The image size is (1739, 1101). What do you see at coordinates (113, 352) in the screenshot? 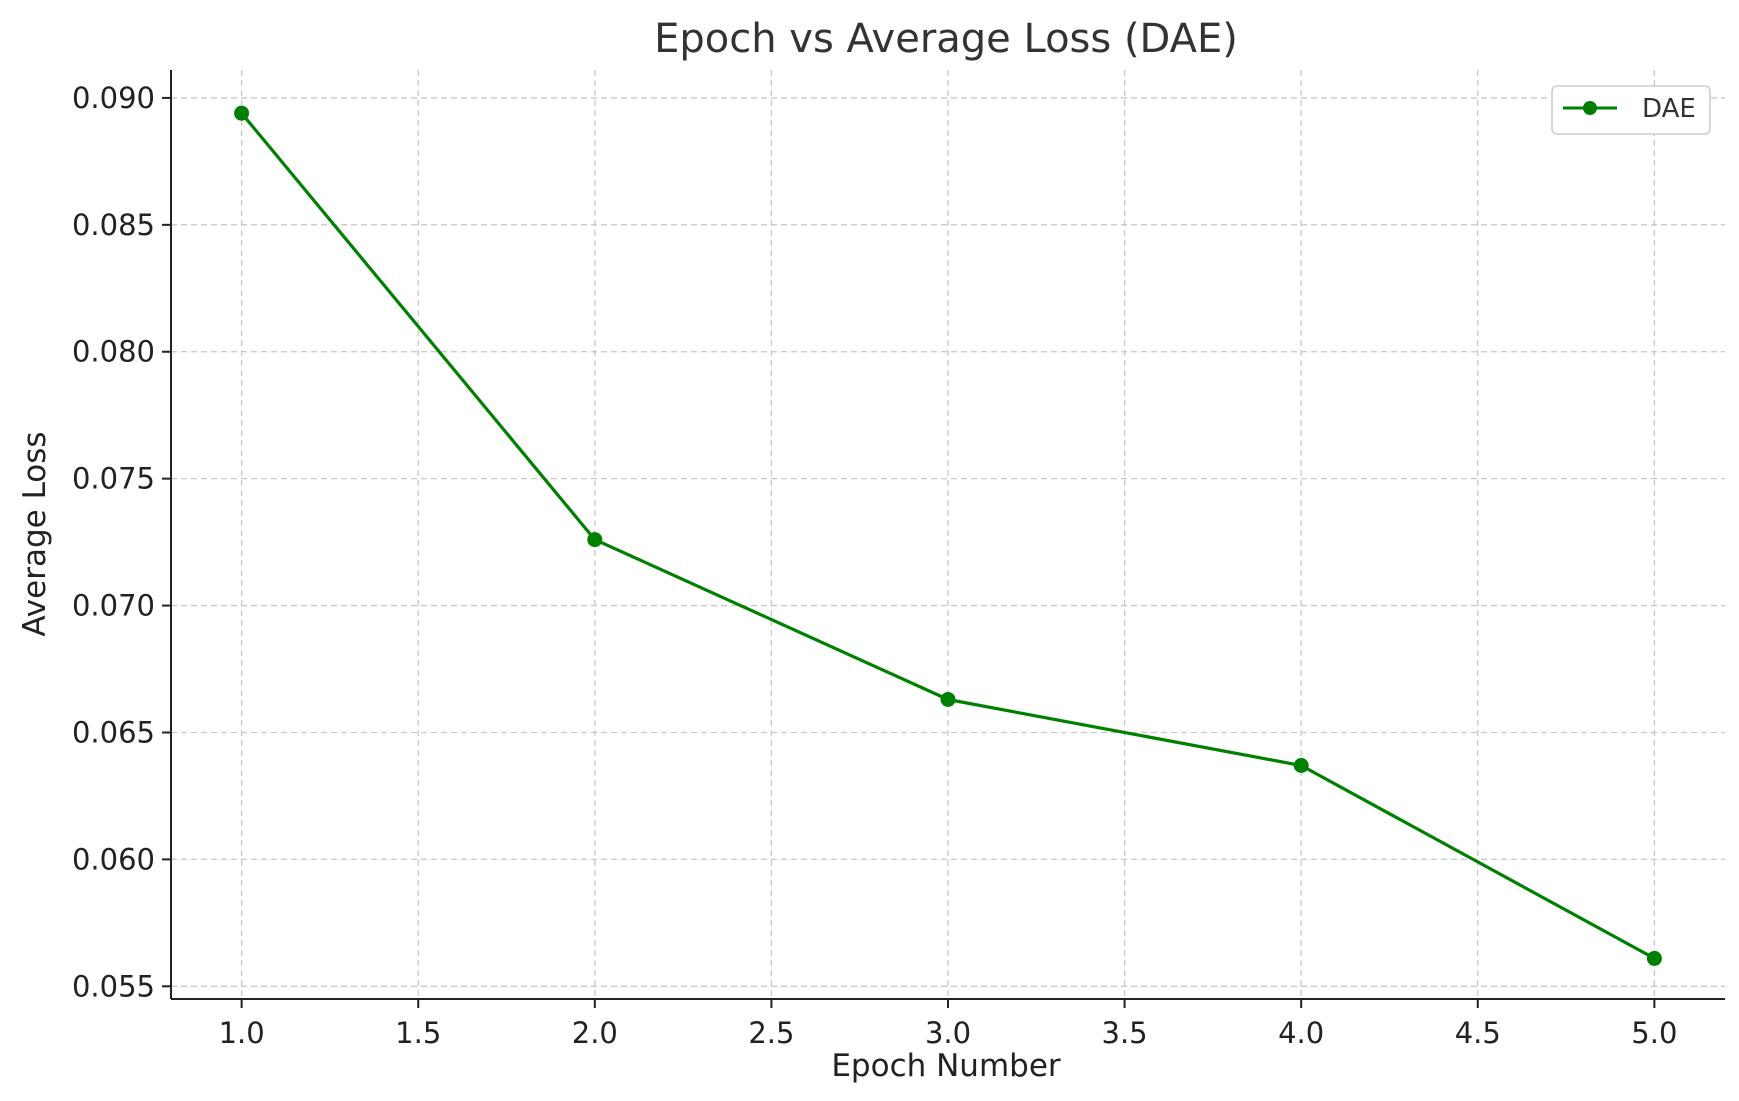
I see `y-tick-label: 0.080` at bounding box center [113, 352].